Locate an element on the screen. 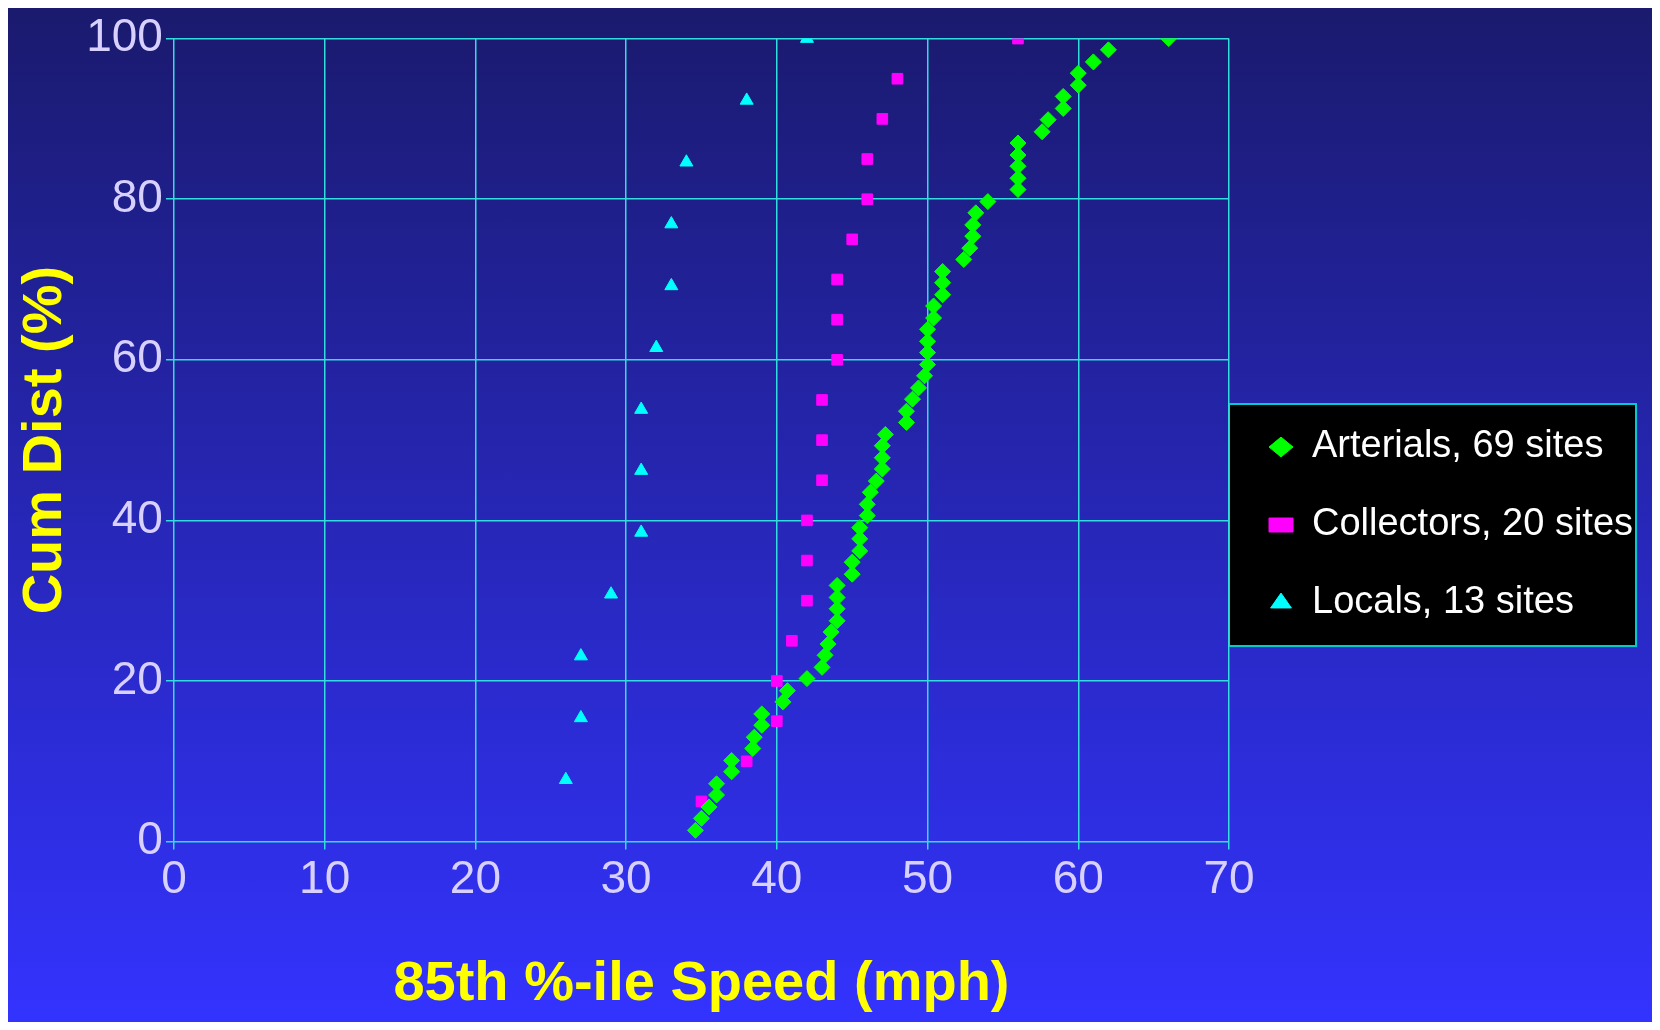 The height and width of the screenshot is (1030, 1660). y-tick-label: 100 is located at coordinates (124, 35).